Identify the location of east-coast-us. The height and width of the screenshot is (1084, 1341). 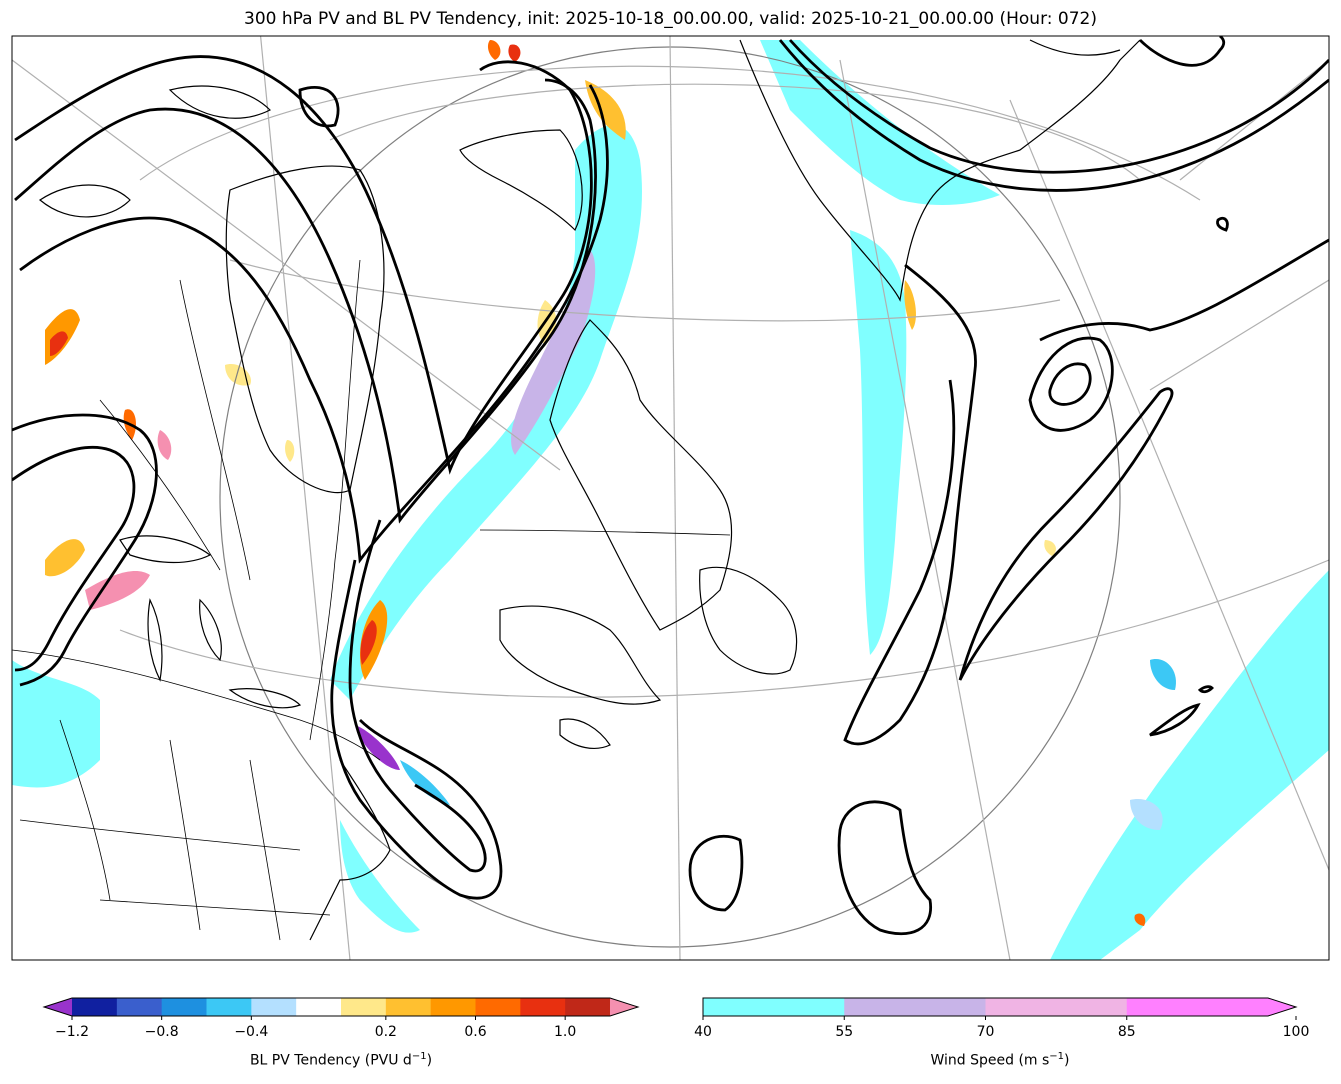
(350, 850).